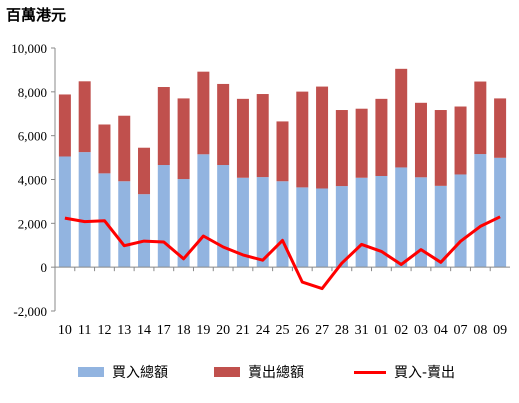  What do you see at coordinates (91, 372) in the screenshot?
I see `legend-swatch-buy` at bounding box center [91, 372].